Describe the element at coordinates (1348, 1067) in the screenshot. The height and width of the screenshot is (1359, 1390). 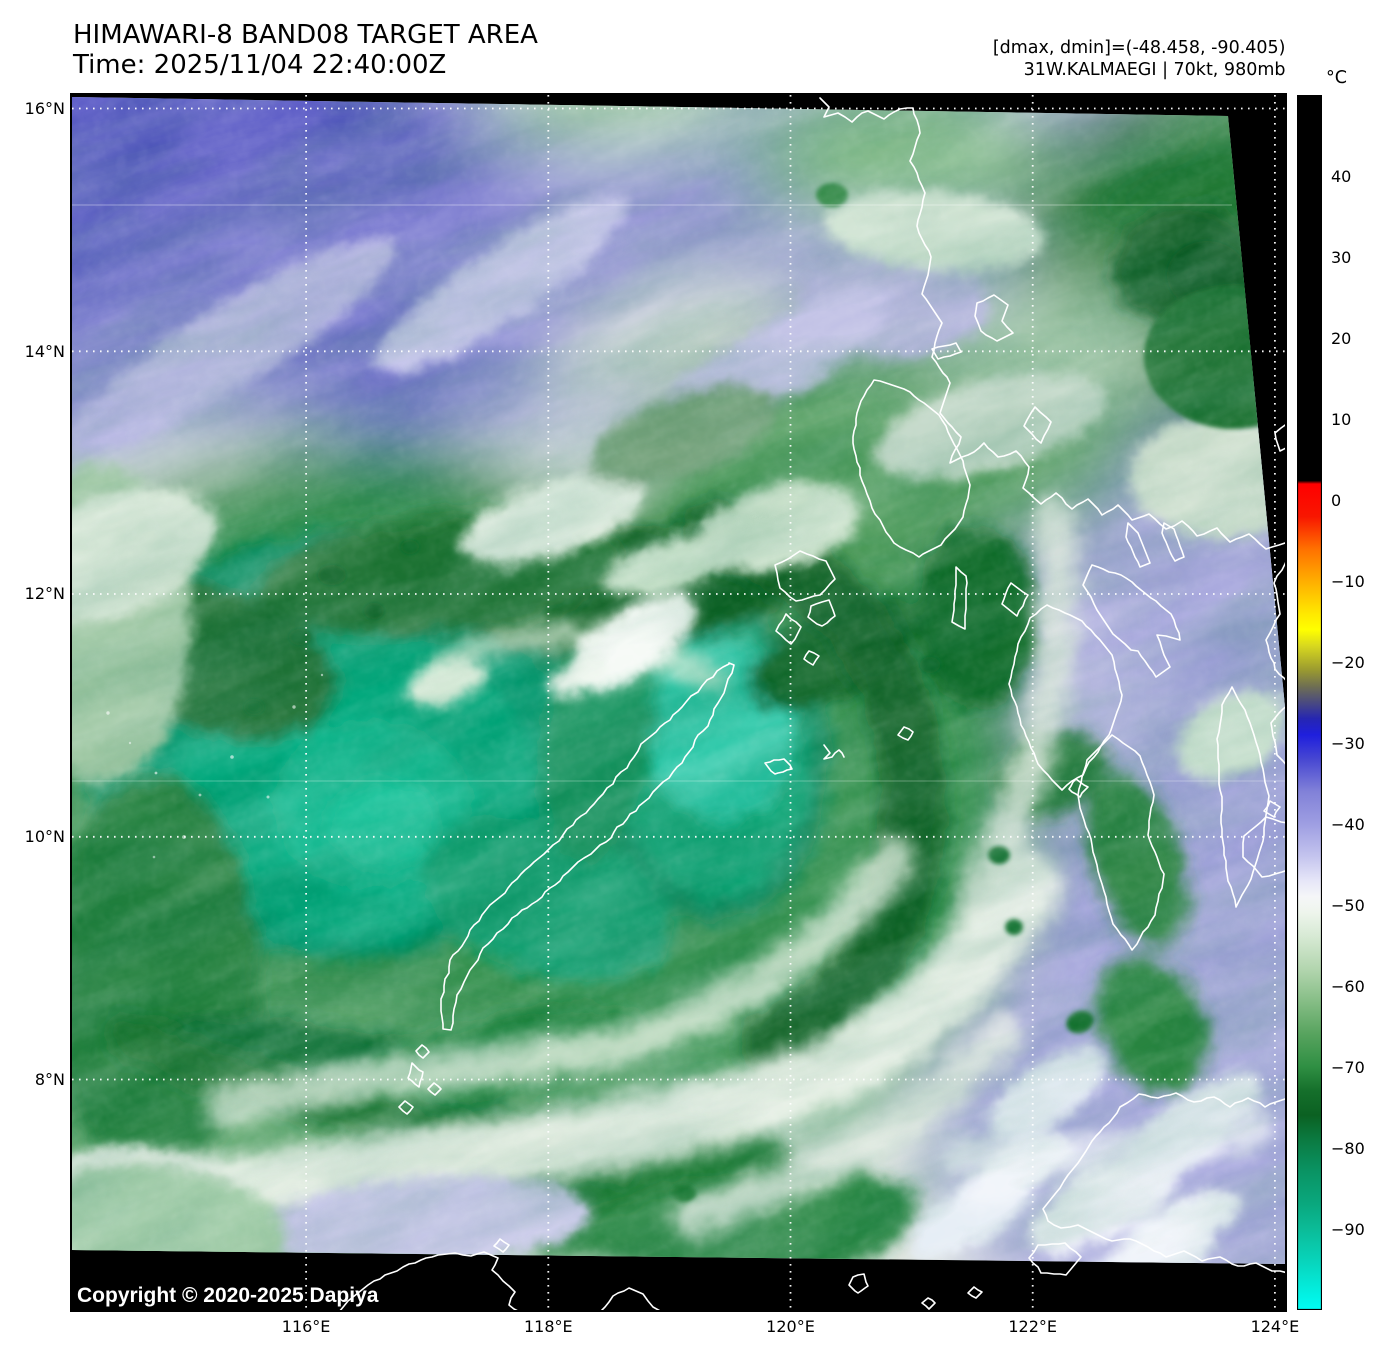
I see `colorbar-tick-label: −70` at that location.